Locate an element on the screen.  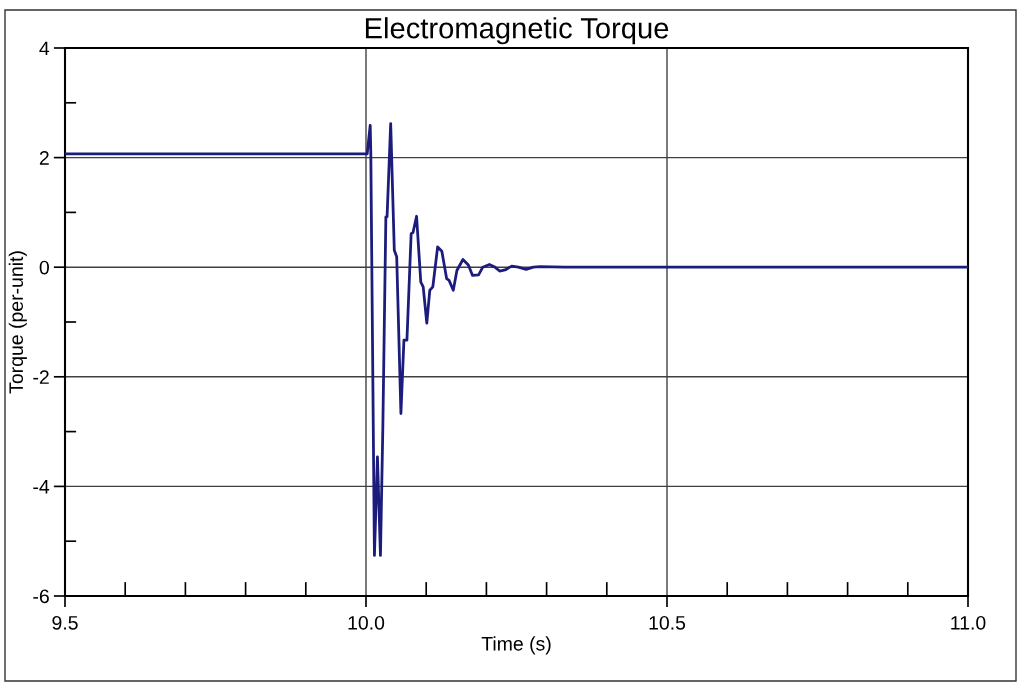
y-tick-label: 2 is located at coordinates (44, 158).